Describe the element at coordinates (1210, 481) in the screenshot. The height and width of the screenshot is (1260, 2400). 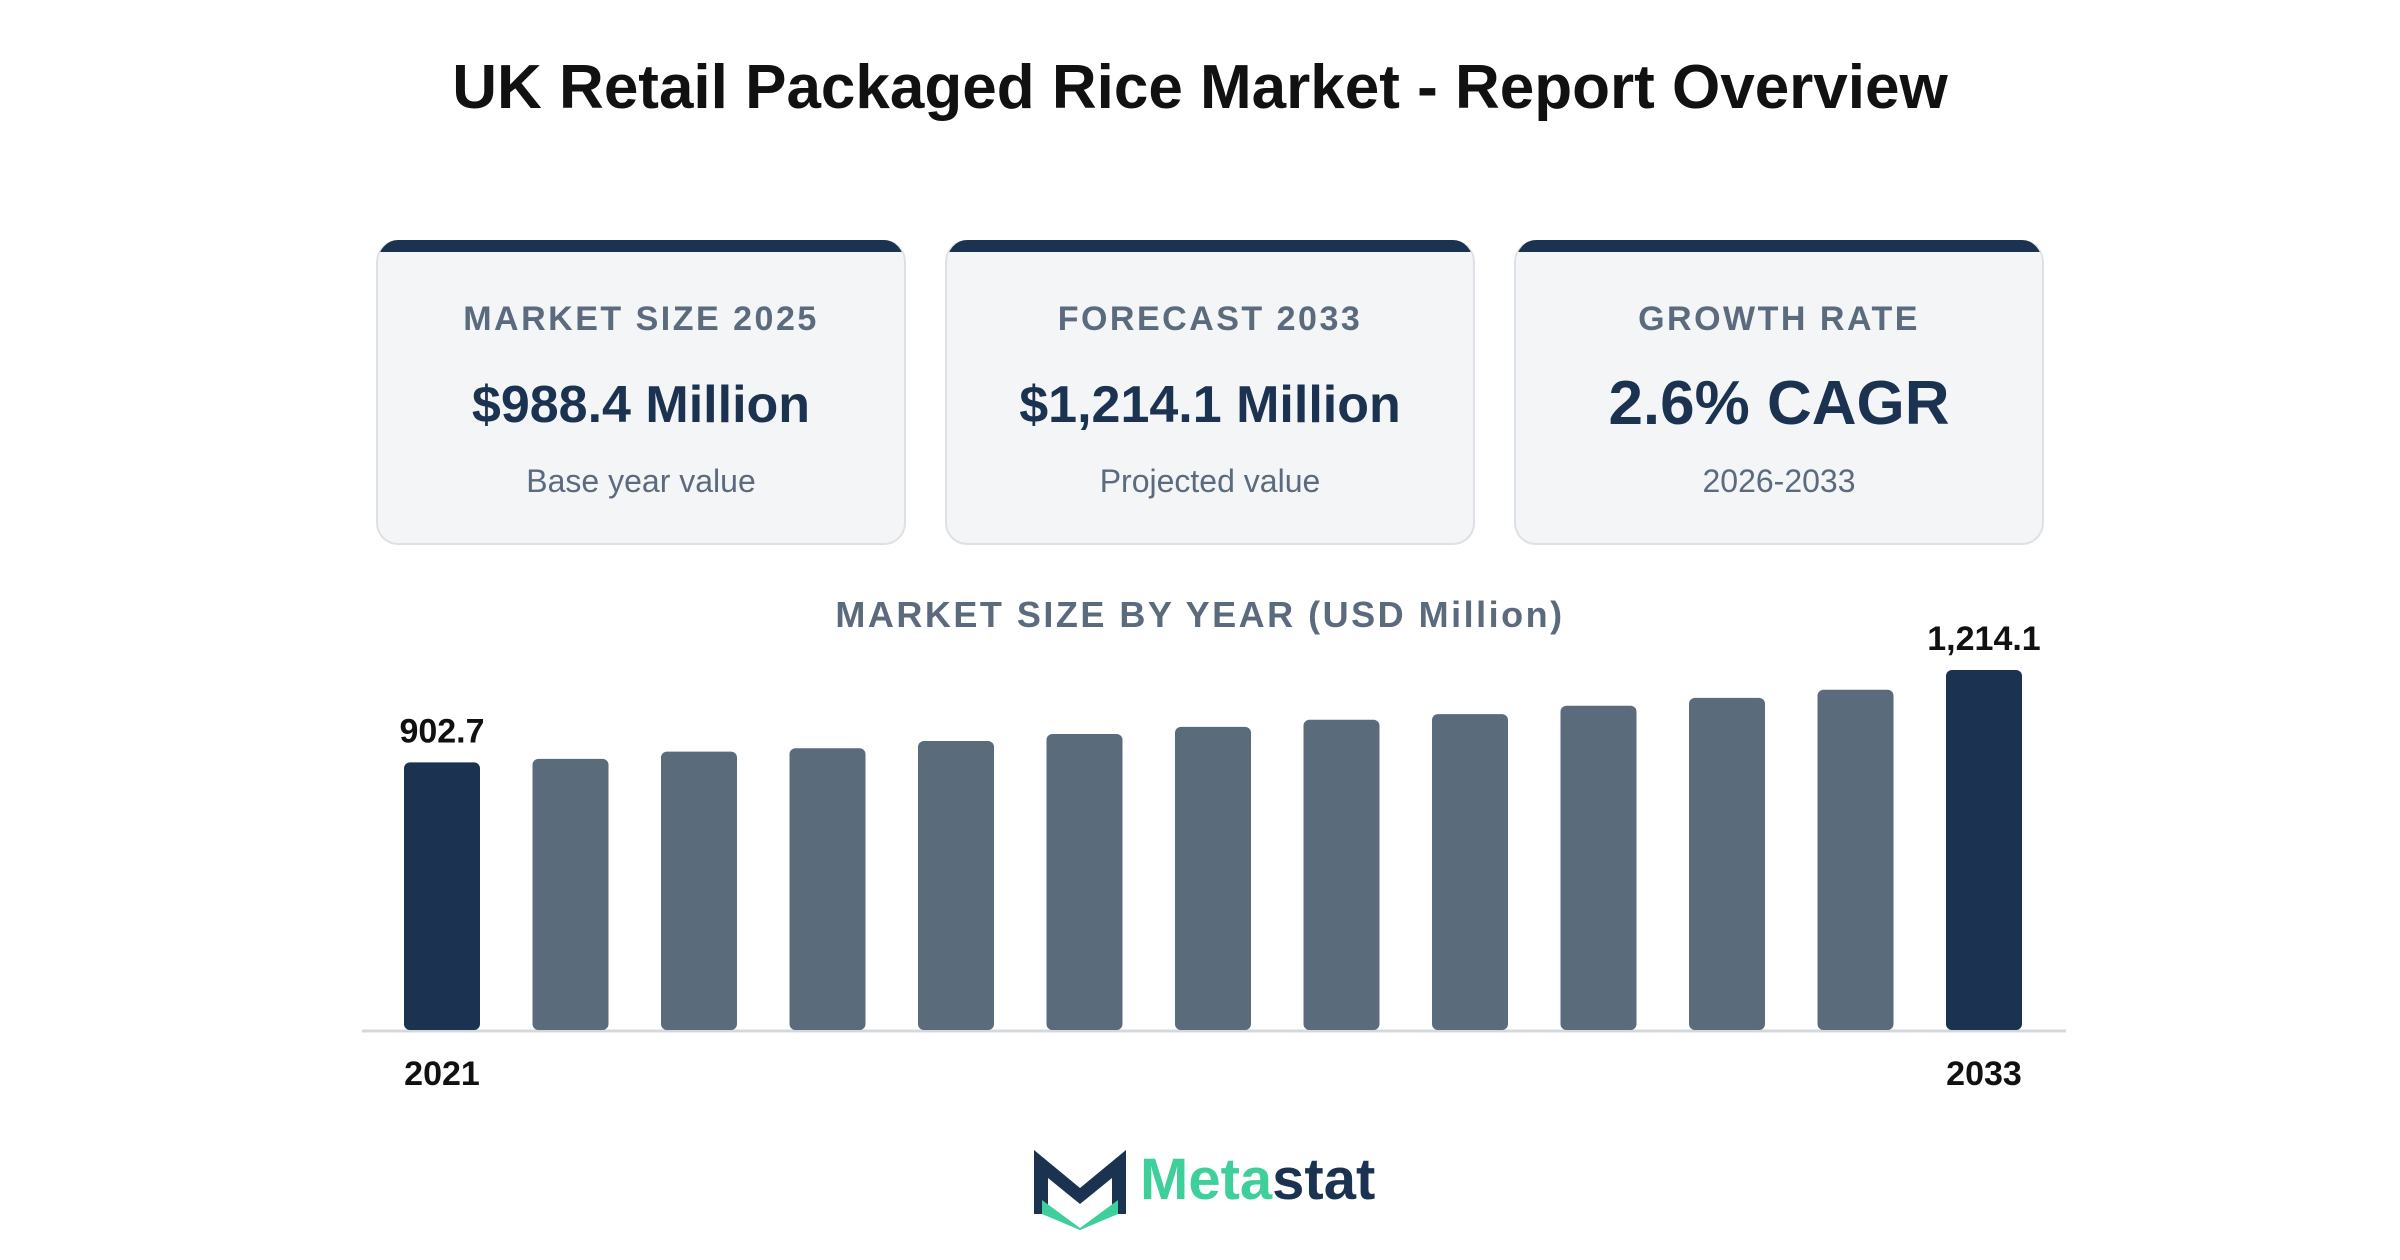
I see `card-subtext: Projected value` at that location.